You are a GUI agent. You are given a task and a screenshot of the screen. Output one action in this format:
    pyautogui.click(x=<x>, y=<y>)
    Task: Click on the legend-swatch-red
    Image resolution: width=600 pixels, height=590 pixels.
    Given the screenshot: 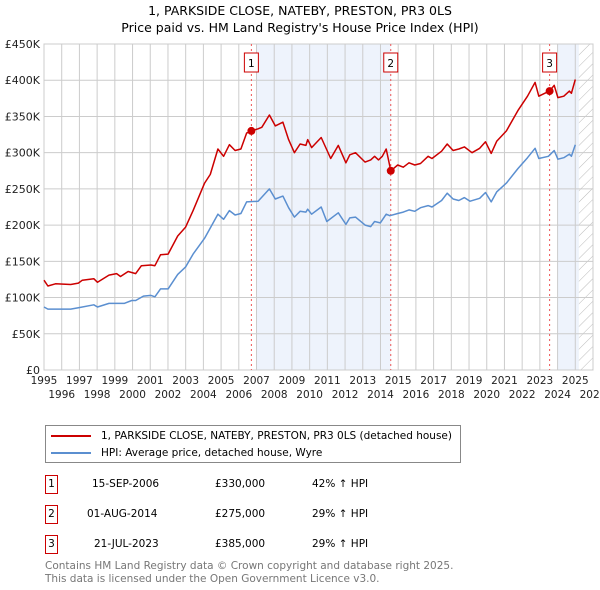 What is the action you would take?
    pyautogui.click(x=71, y=436)
    